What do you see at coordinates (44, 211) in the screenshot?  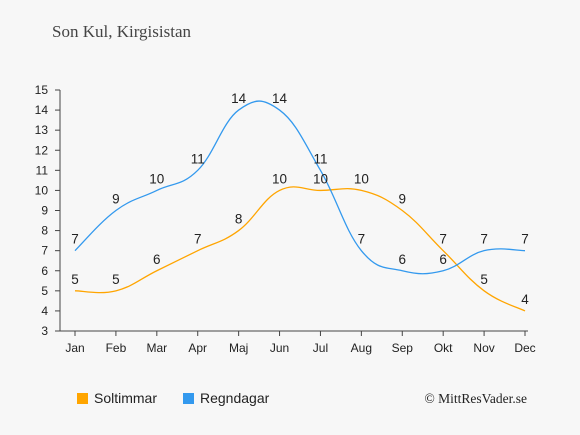 I see `y-tick-label: 9` at bounding box center [44, 211].